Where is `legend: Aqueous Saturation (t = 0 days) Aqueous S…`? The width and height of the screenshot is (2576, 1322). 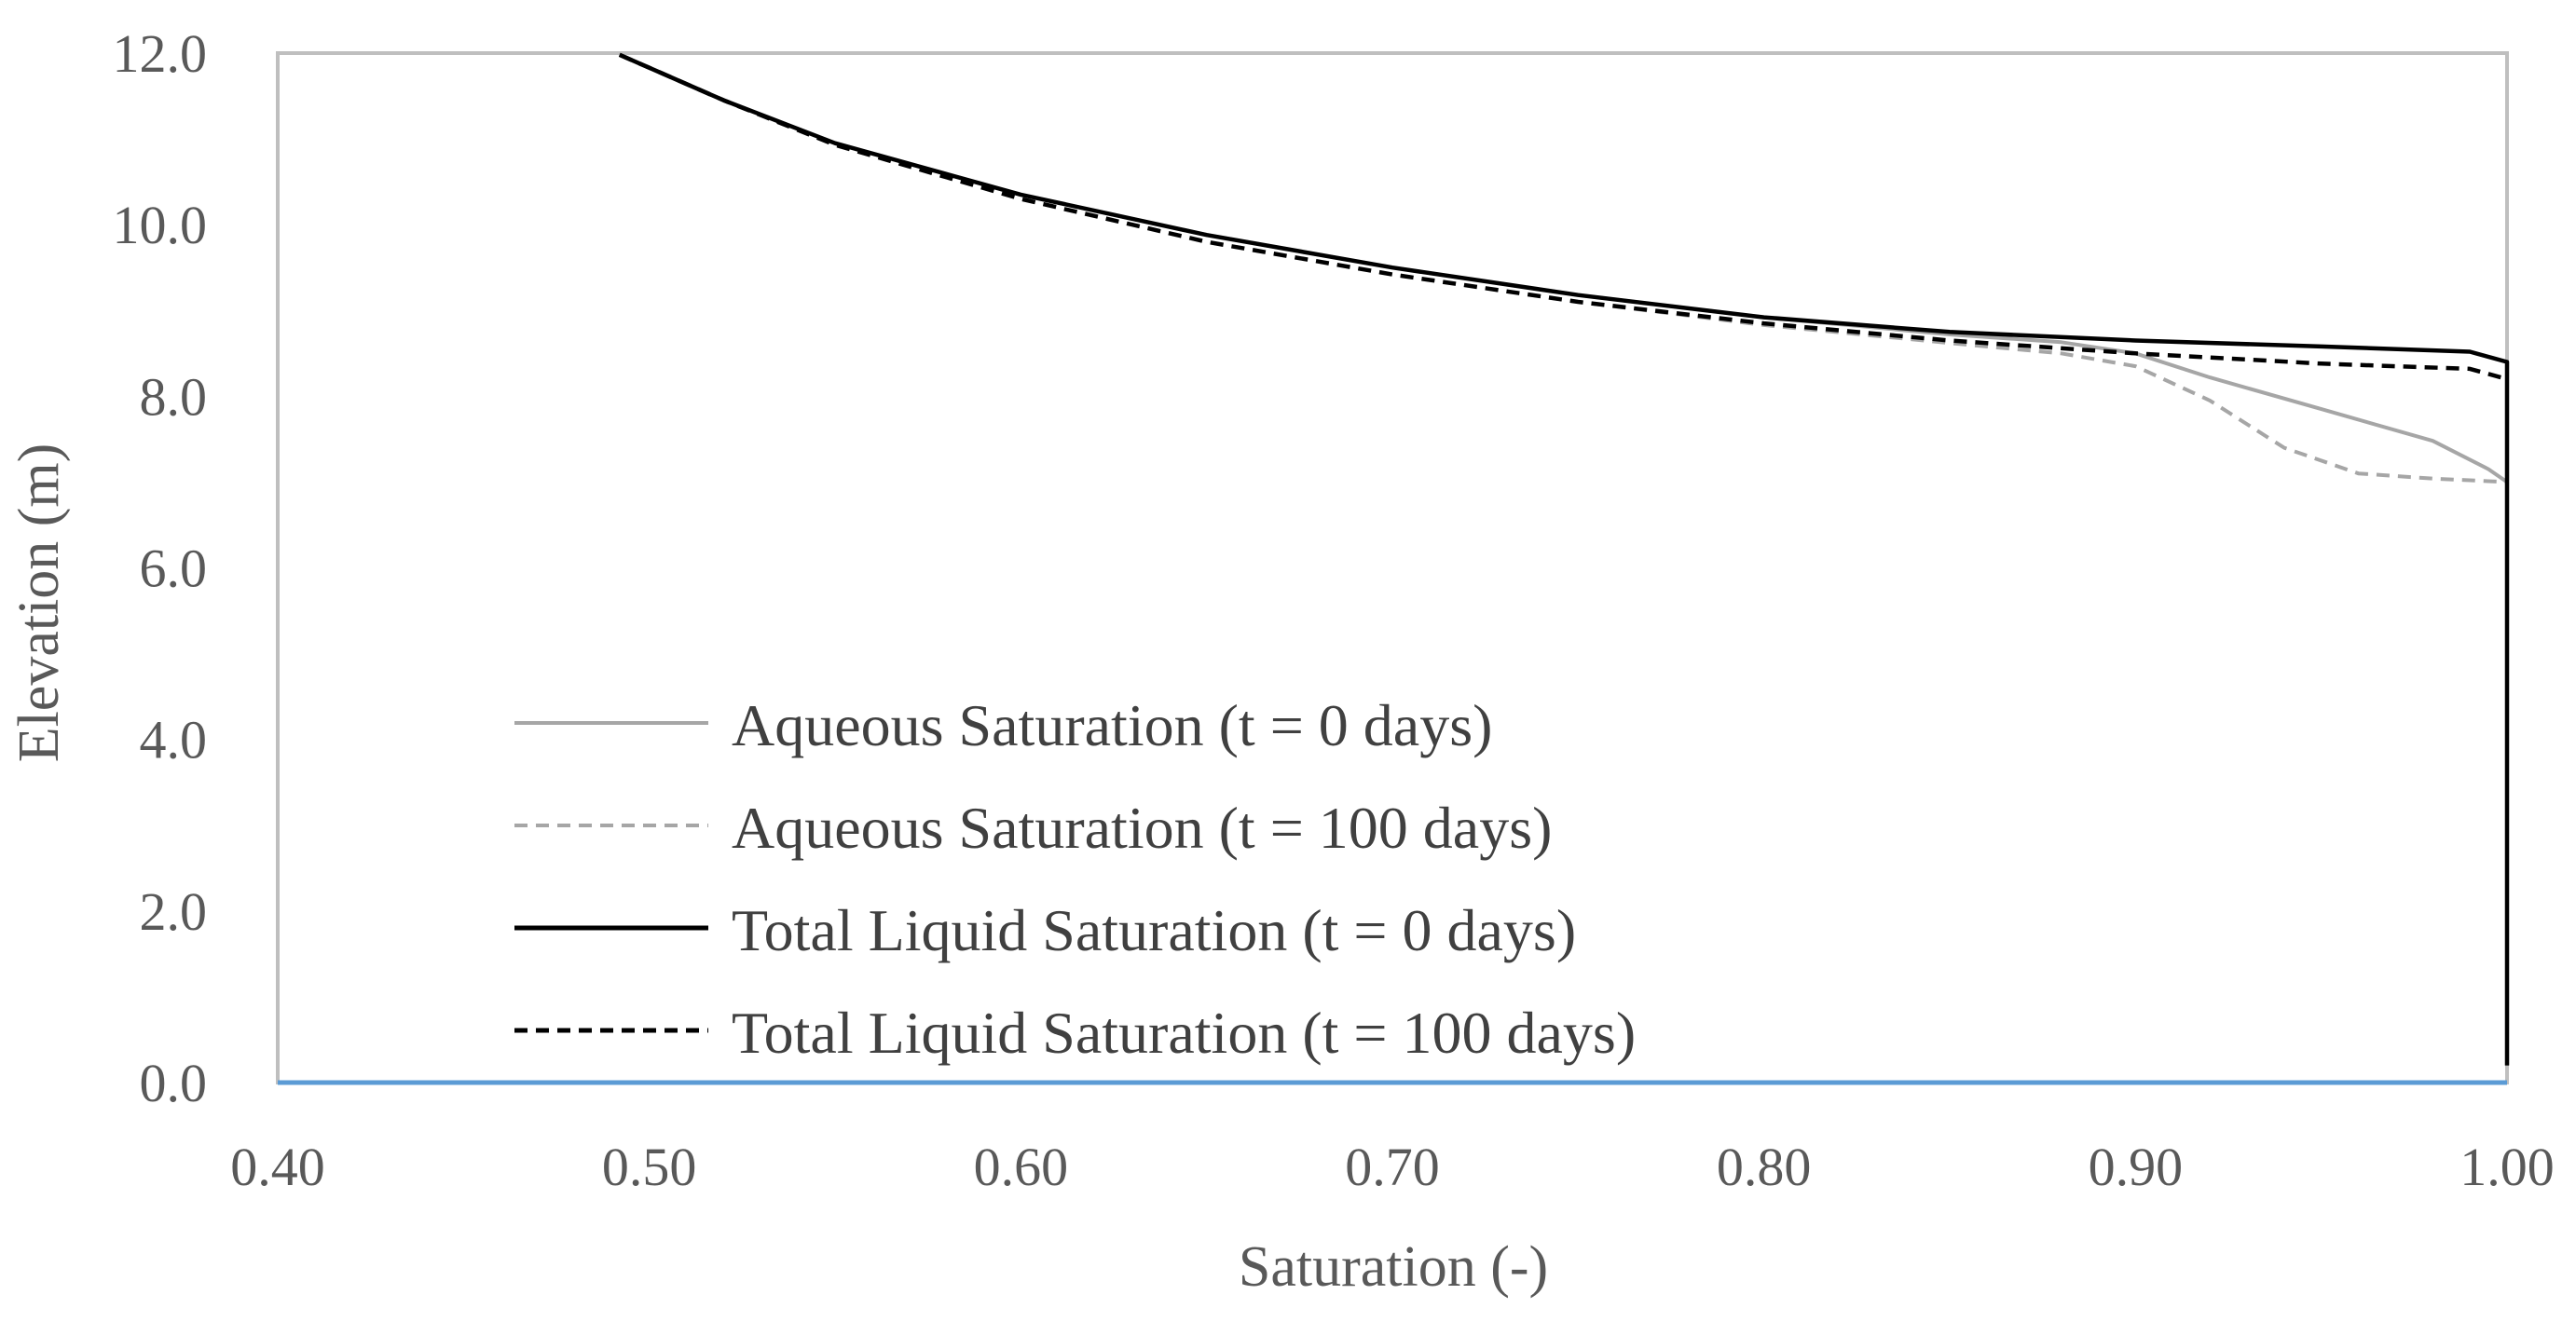
legend: Aqueous Saturation (t = 0 days) Aqueous S… is located at coordinates (1075, 879).